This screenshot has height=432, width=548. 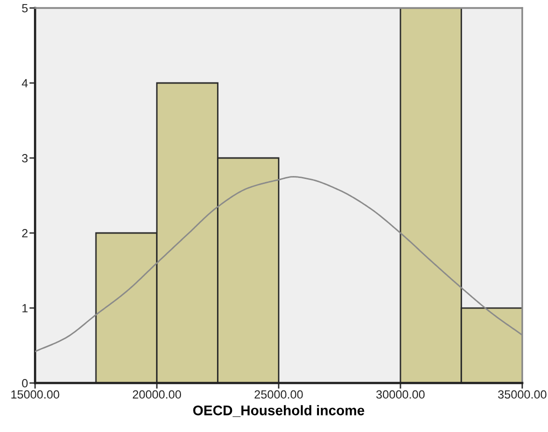 What do you see at coordinates (25, 383) in the screenshot?
I see `y-tick-label: 0` at bounding box center [25, 383].